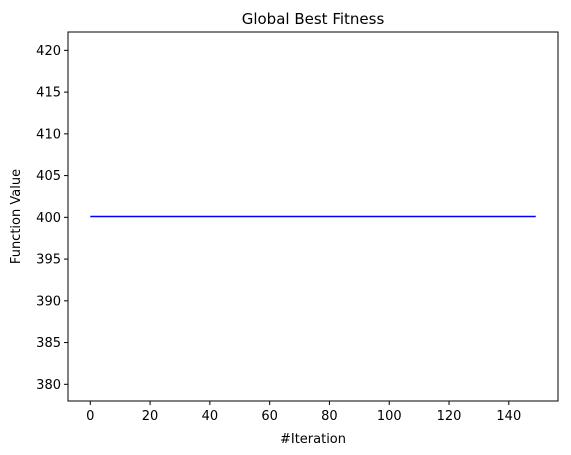  What do you see at coordinates (48, 260) in the screenshot?
I see `y-tick-label: 395` at bounding box center [48, 260].